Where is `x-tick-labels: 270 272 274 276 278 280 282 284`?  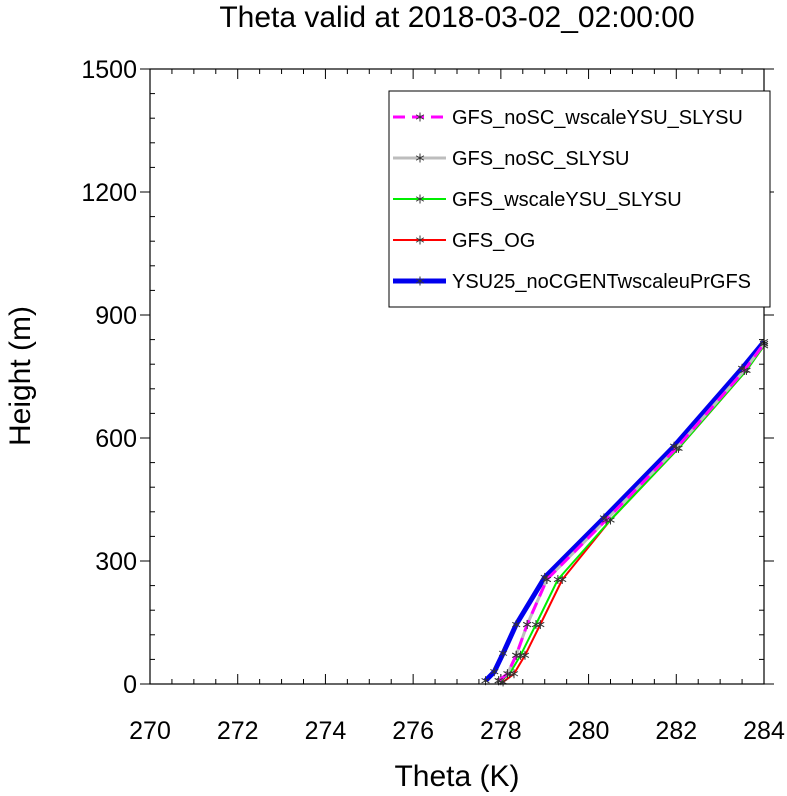 x-tick-labels: 270 272 274 276 278 280 282 284 is located at coordinates (457, 731).